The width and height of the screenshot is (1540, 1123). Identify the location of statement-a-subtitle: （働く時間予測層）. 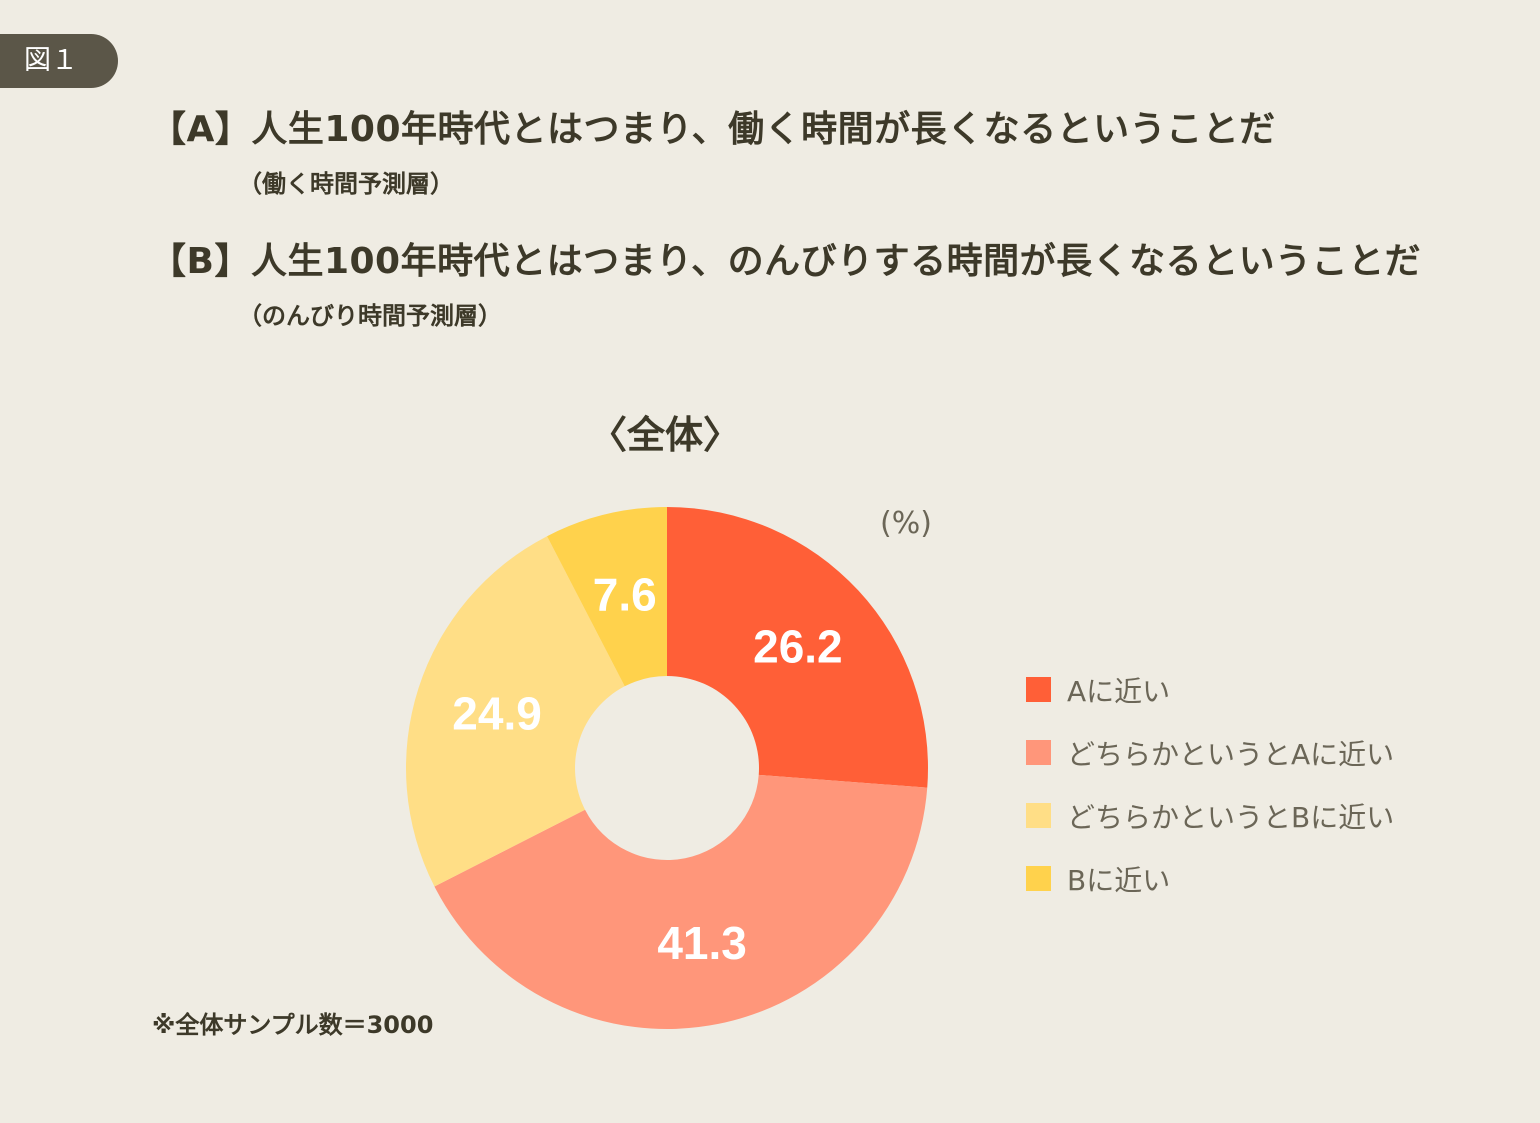
(346, 184).